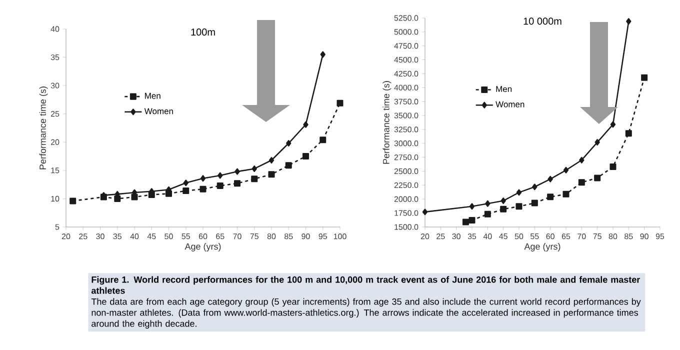 The width and height of the screenshot is (680, 350). I want to click on y-tick-label: 2500.0, so click(406, 171).